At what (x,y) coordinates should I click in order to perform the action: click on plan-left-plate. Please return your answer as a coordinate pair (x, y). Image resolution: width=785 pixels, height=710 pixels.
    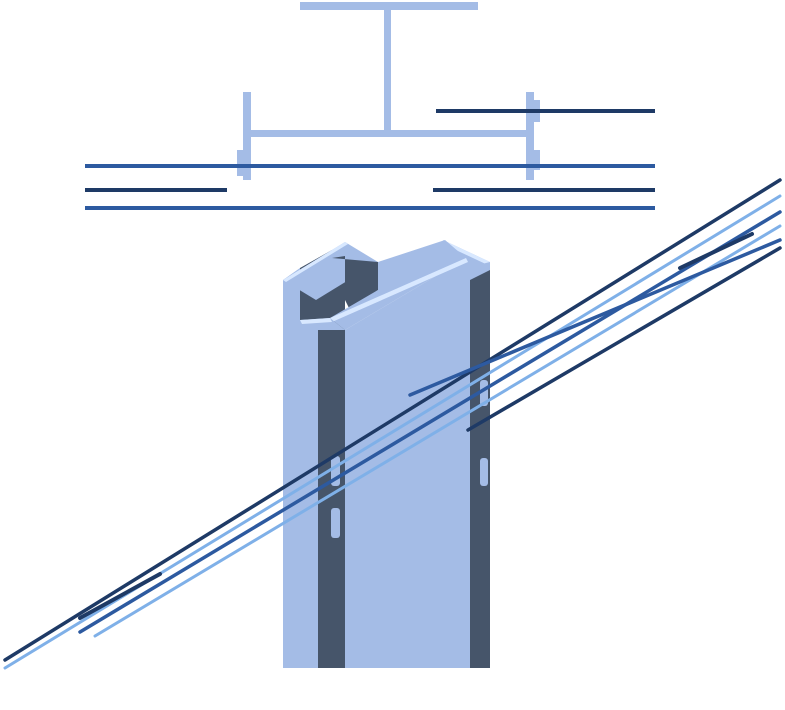
    Looking at the image, I should click on (247, 136).